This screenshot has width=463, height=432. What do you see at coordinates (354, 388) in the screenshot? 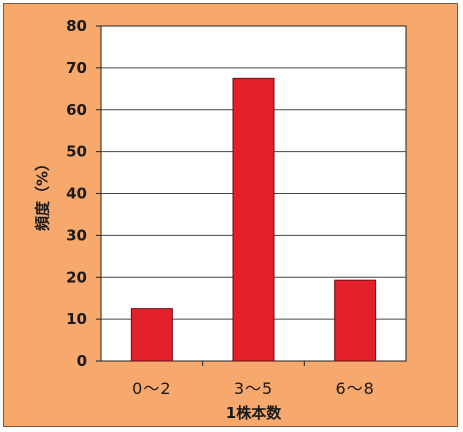
I see `x-category-label: 6～8` at bounding box center [354, 388].